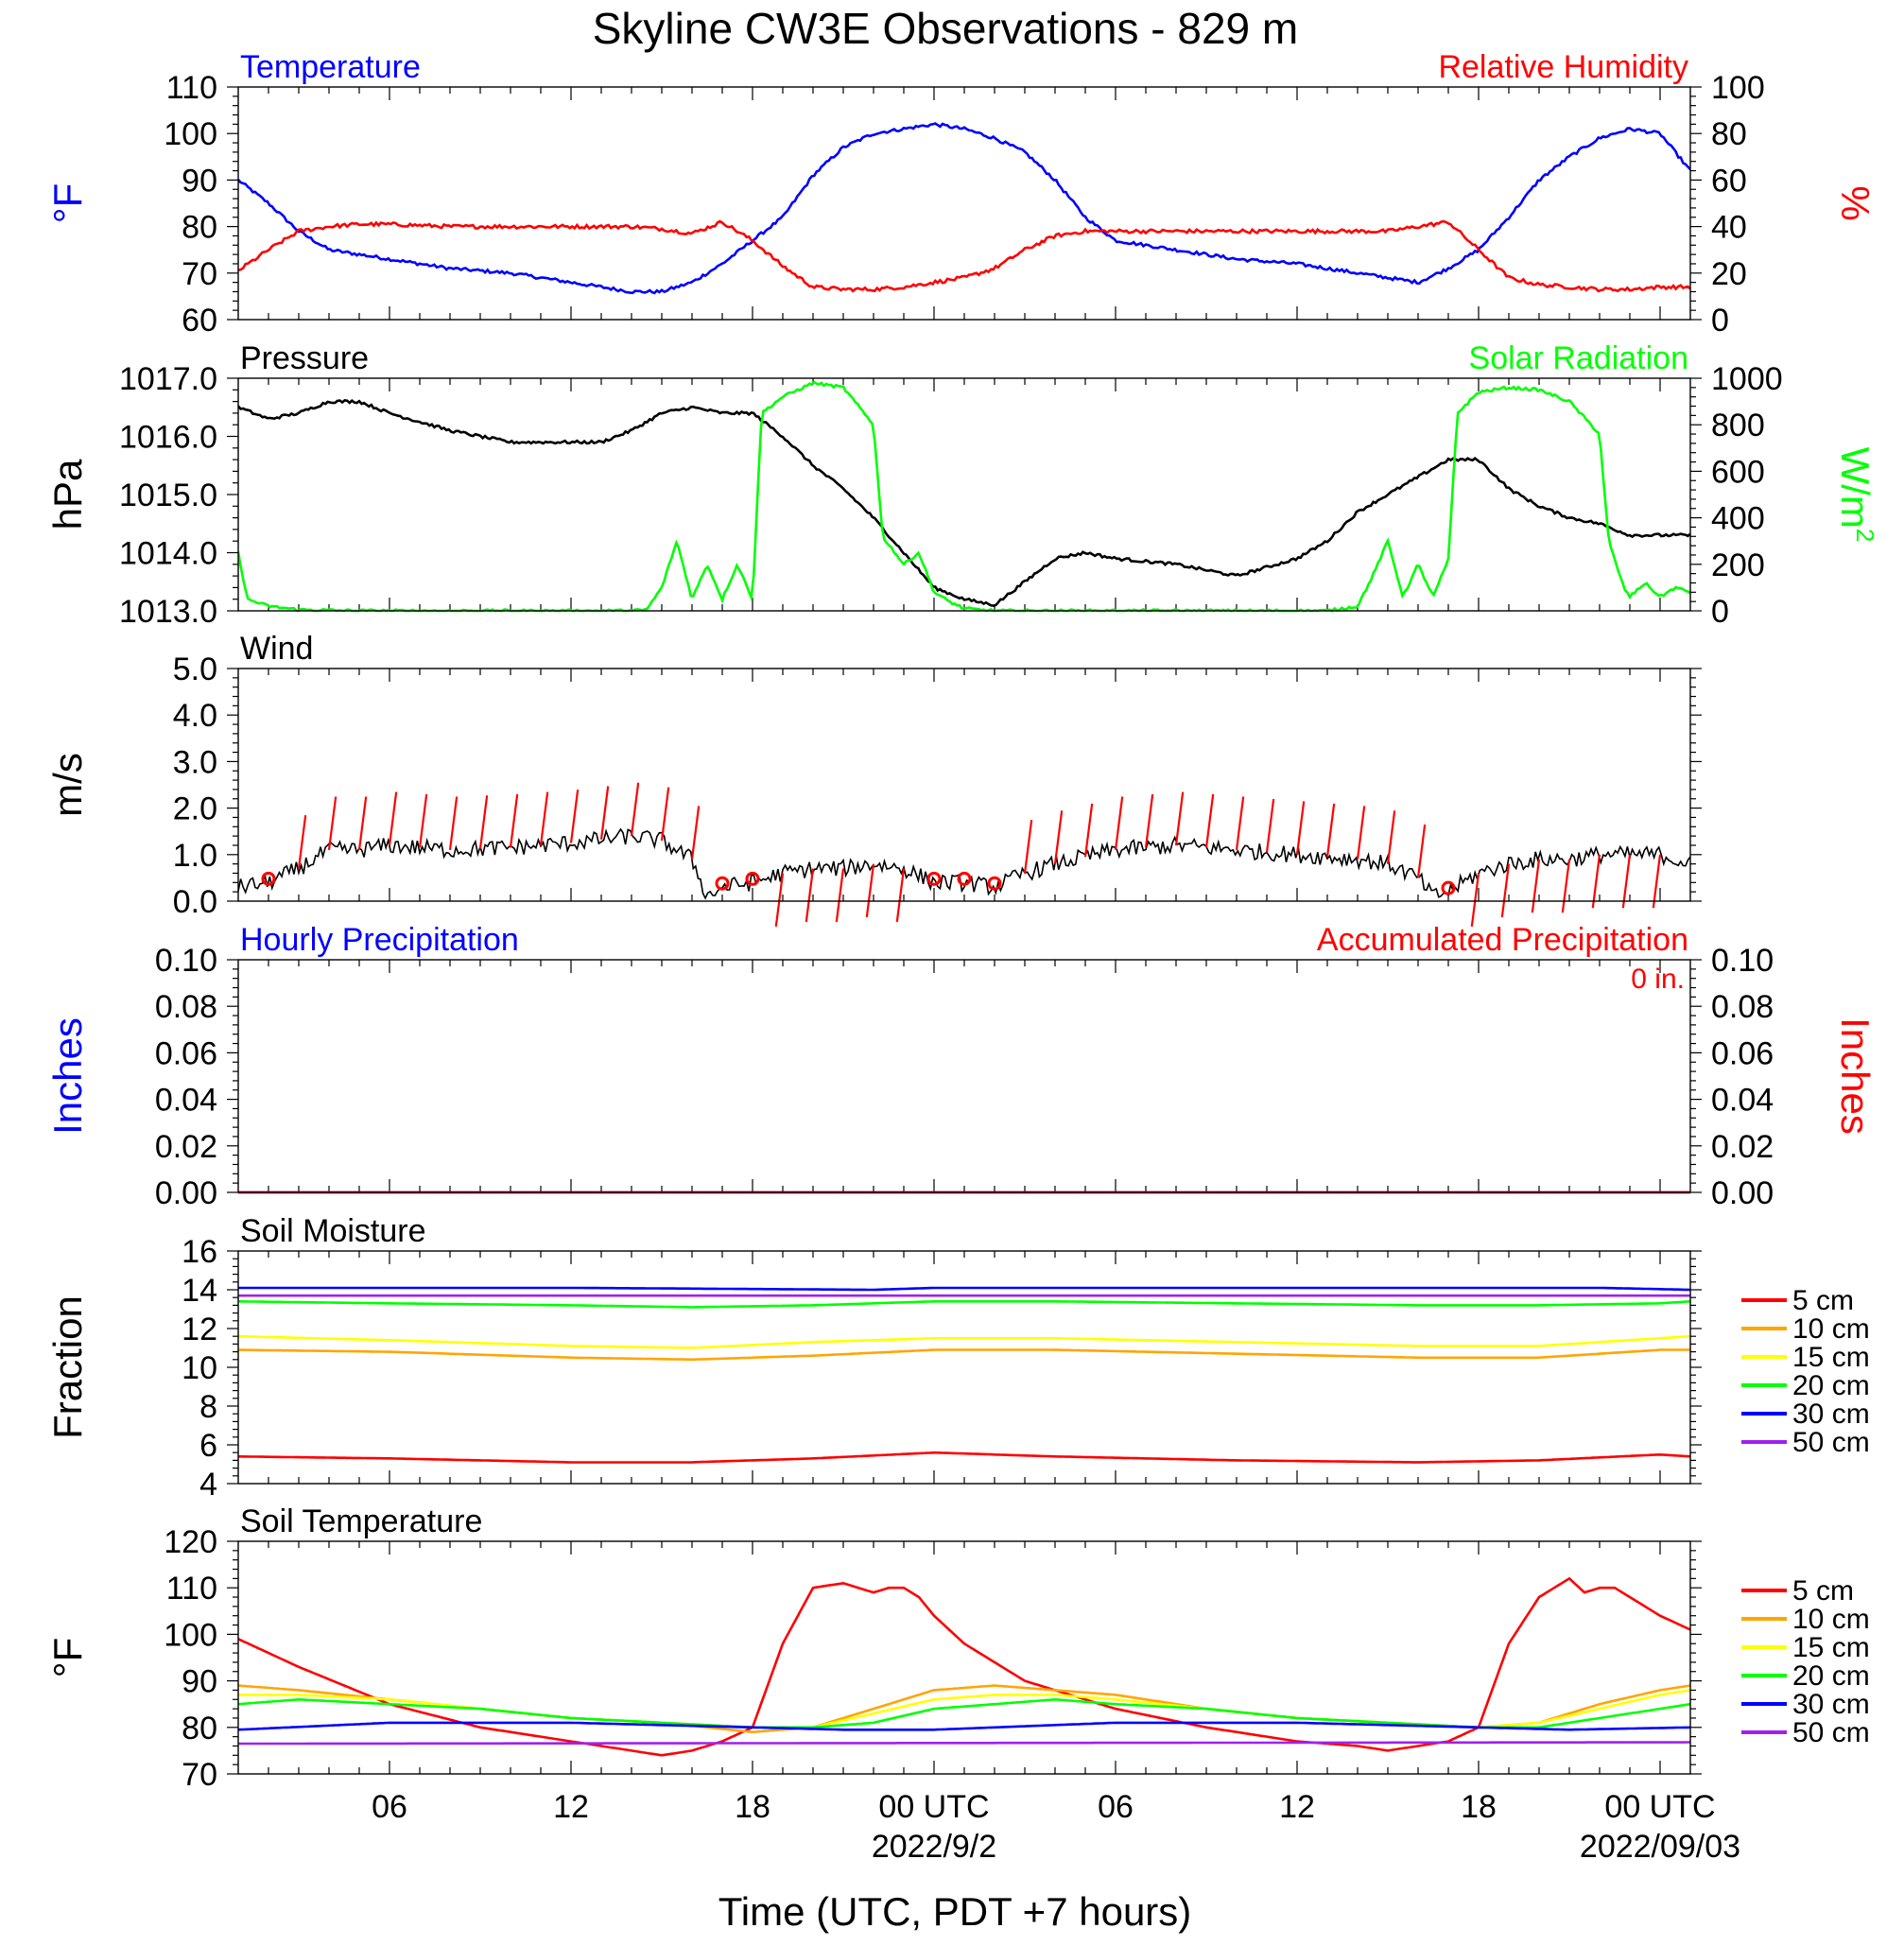 The image size is (1904, 1946). Describe the element at coordinates (208, 1407) in the screenshot. I see `y-tick-label-left: 8` at that location.